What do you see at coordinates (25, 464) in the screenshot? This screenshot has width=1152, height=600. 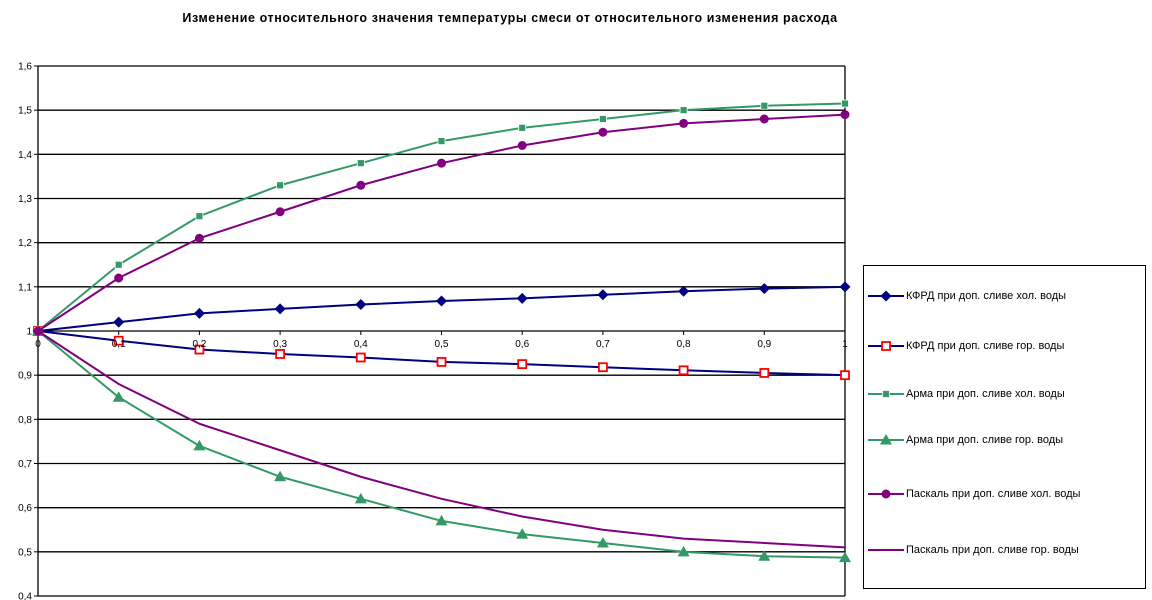 I see `y-tick-label: 0,7` at bounding box center [25, 464].